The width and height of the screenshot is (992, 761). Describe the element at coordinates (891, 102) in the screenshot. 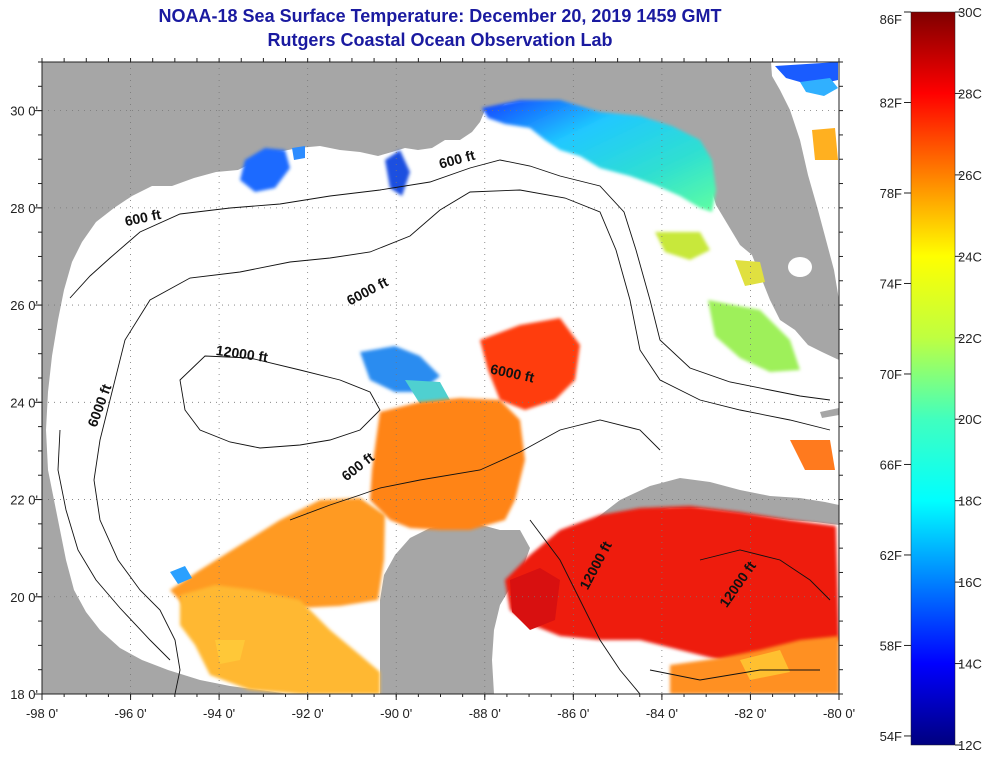

I see `fahrenheit-label: 82F` at that location.